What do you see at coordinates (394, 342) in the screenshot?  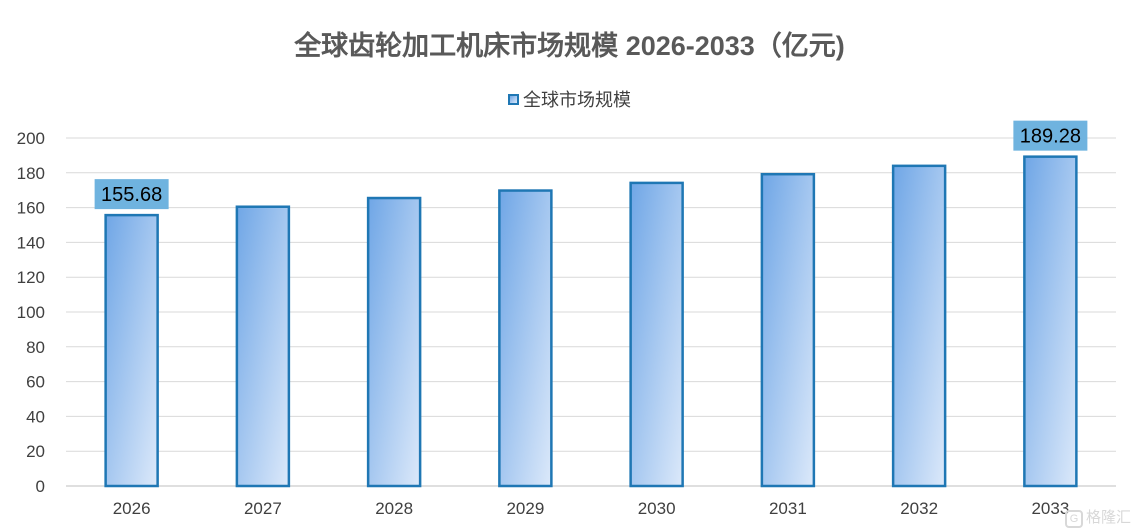 I see `bar-2028` at bounding box center [394, 342].